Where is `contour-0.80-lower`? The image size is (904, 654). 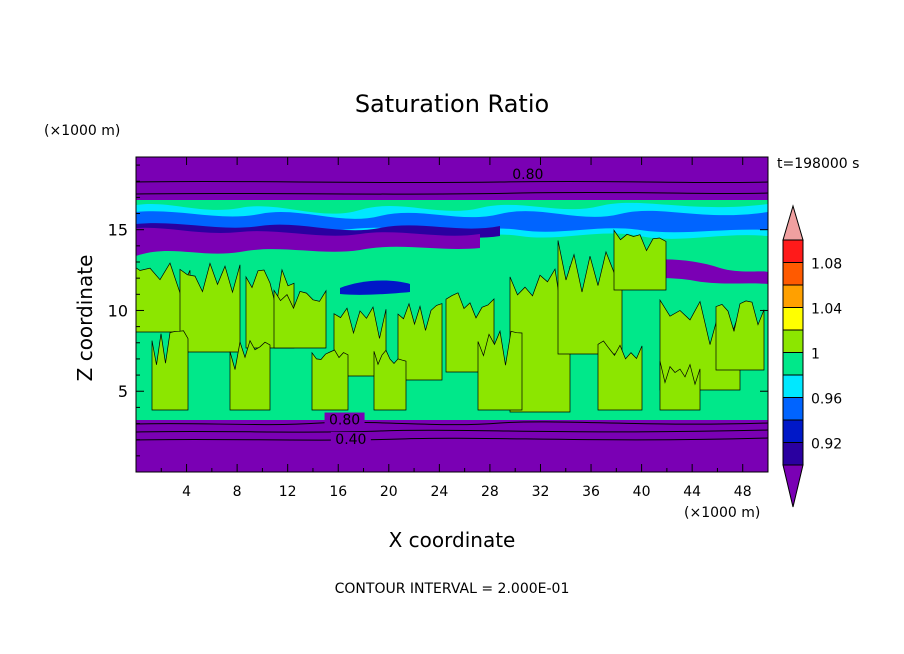 contour-0.80-lower is located at coordinates (452, 423).